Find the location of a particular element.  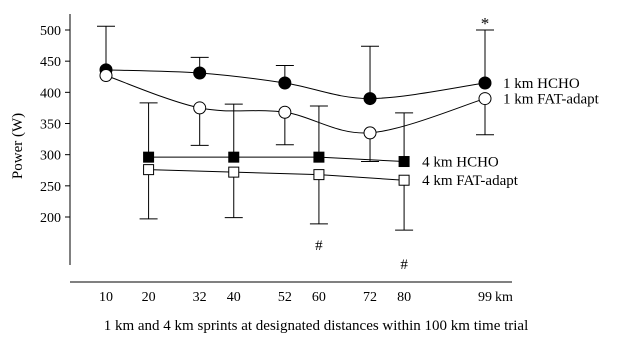

x-ticks: 10 20 32 40 52 60 72 80 99 km is located at coordinates (306, 297).